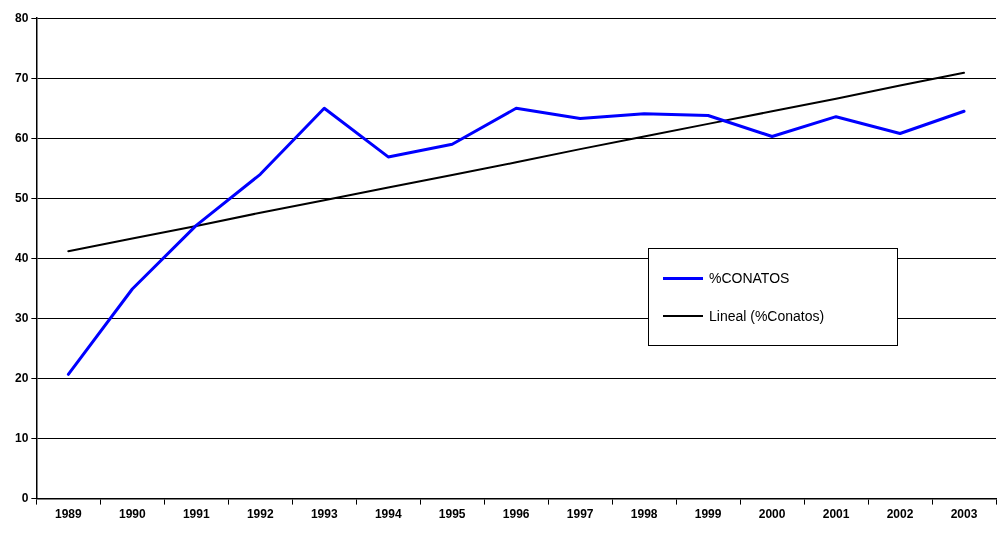  Describe the element at coordinates (836, 514) in the screenshot. I see `x-tick-label: 2001` at that location.